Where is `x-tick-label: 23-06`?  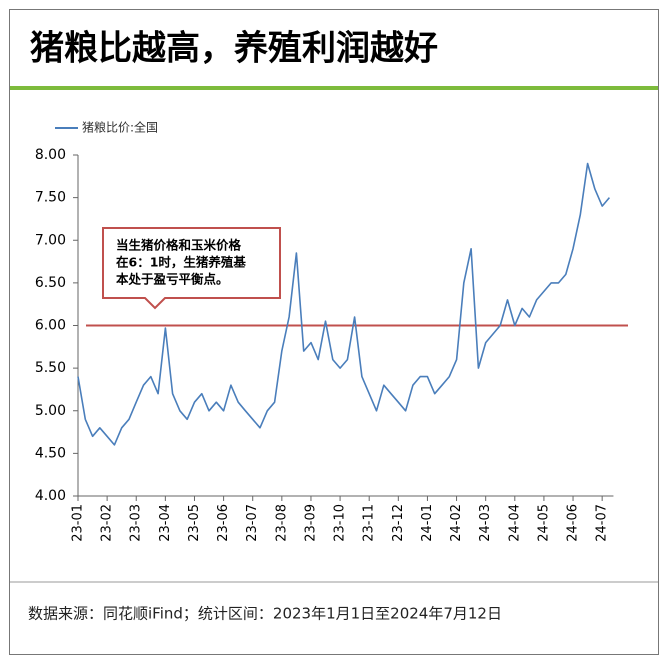
x-tick-label: 23-06 is located at coordinates (223, 523).